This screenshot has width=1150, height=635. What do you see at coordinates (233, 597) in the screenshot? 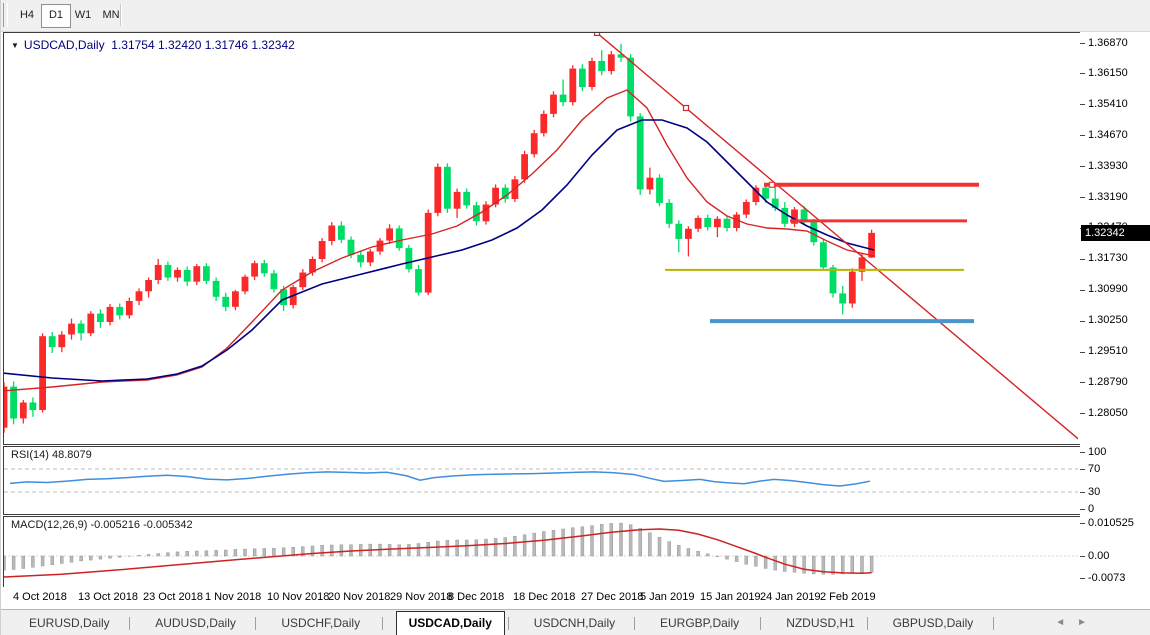
I see `date-axis-label: 1 Nov 2018` at bounding box center [233, 597].